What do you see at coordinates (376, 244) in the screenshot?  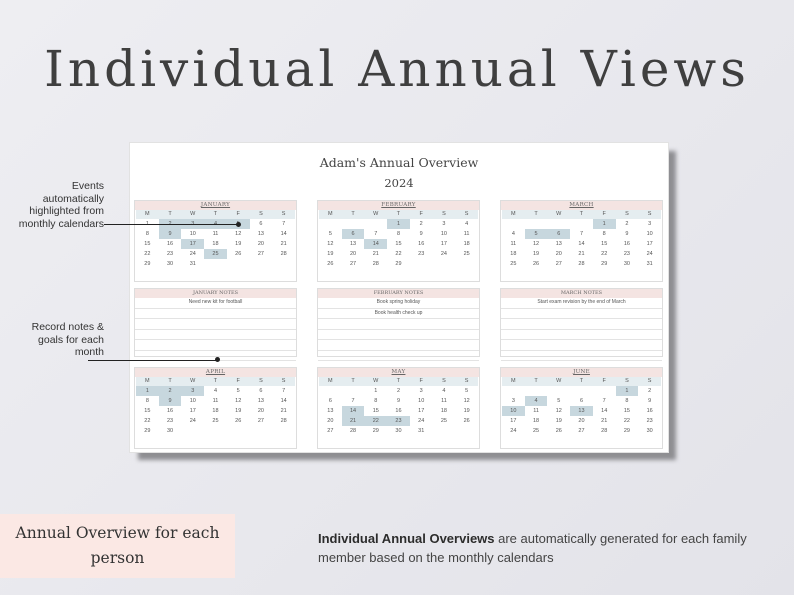 I see `day-cell-highlighted: 14` at bounding box center [376, 244].